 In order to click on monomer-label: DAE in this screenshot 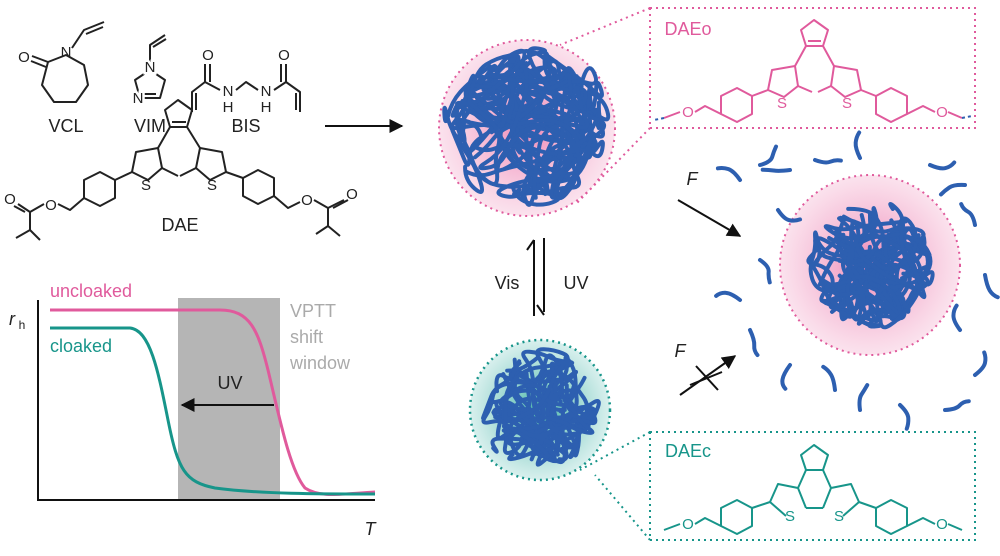, I will do `click(179, 225)`.